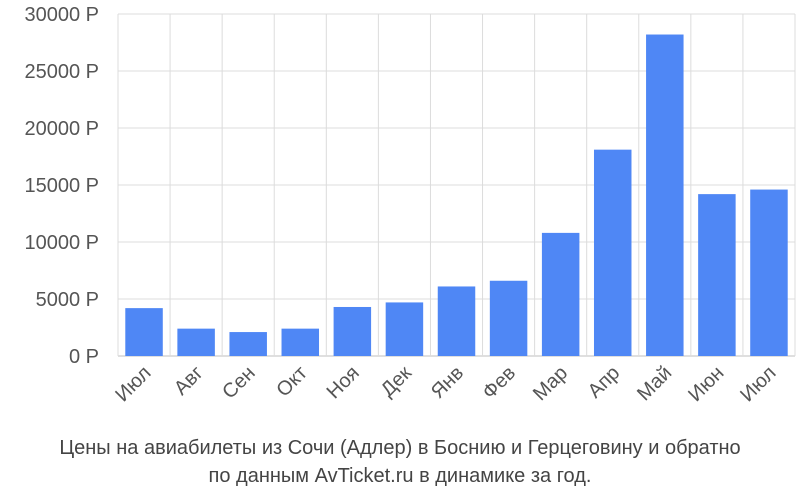 This screenshot has width=800, height=500. I want to click on y-tick-label: 20000 Р, so click(61, 129).